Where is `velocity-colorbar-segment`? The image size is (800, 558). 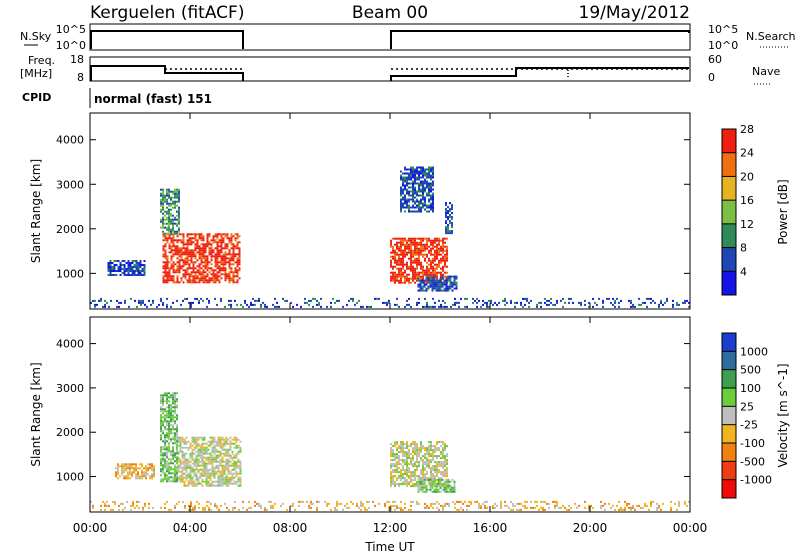 velocity-colorbar-segment is located at coordinates (729, 434).